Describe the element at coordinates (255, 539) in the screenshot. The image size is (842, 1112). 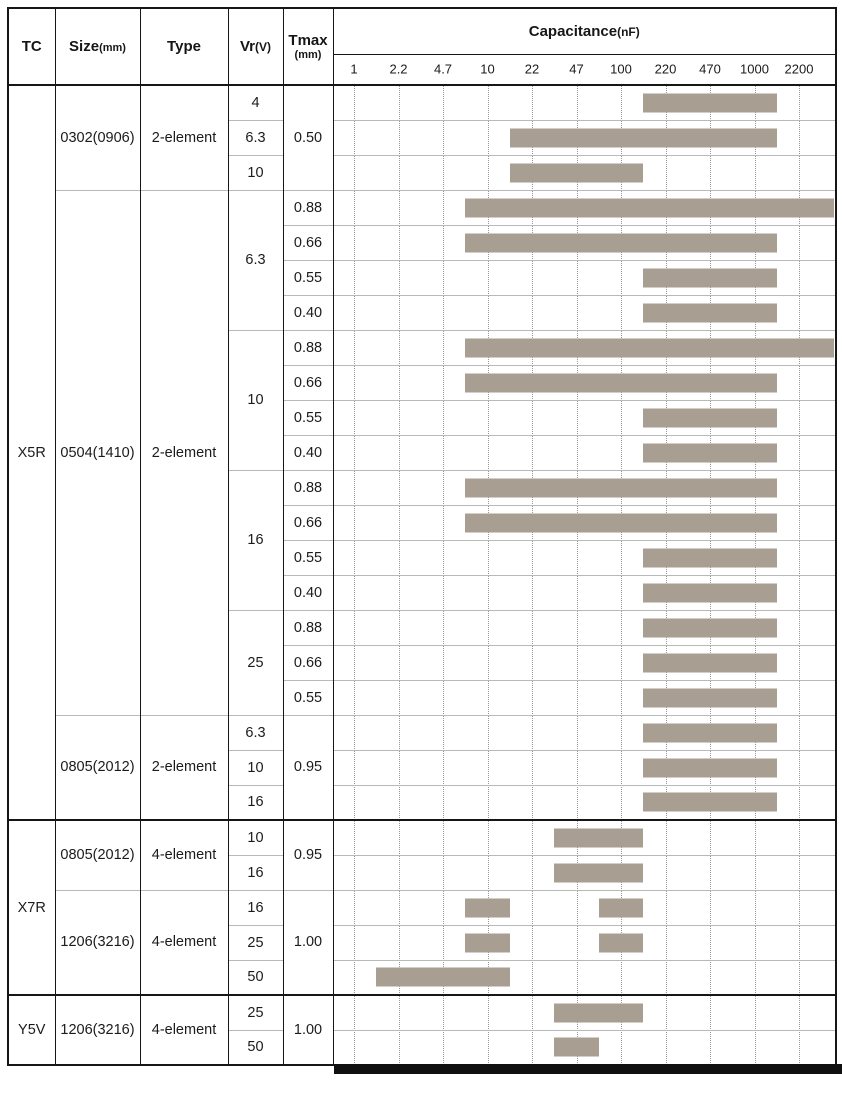
I see `vr-cell: 16` at that location.